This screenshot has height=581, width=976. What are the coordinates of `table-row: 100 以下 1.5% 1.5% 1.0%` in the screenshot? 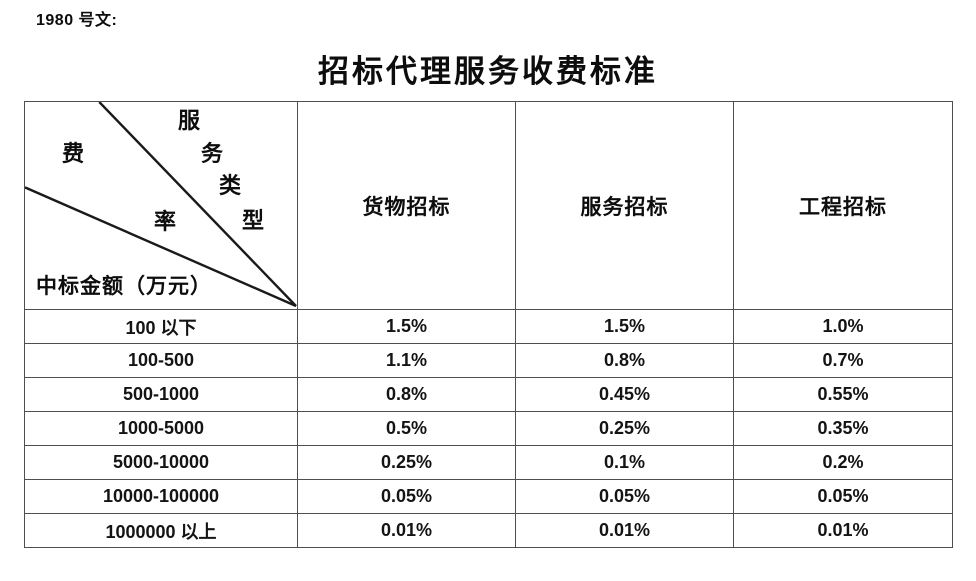 It's located at (488, 326).